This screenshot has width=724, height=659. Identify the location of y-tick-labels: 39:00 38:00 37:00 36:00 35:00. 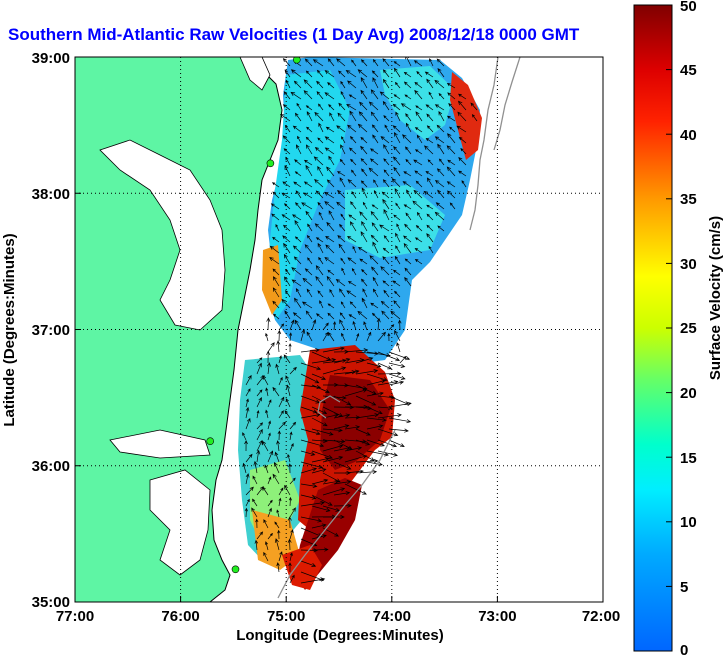
(51, 330).